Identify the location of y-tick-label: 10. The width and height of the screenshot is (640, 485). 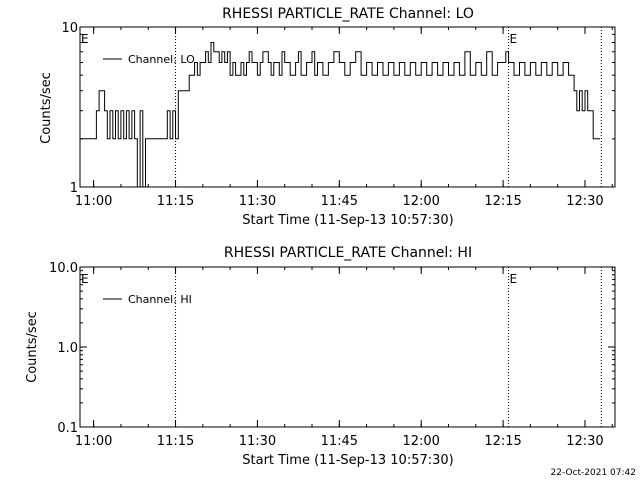
(69, 28).